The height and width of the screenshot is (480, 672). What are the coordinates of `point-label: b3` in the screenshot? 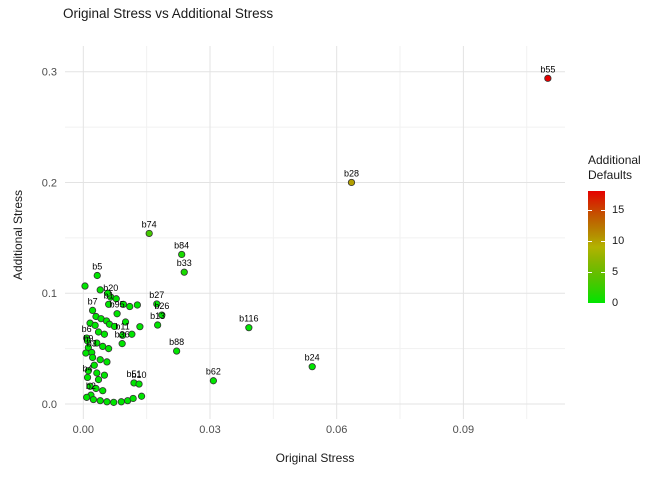 It's located at (92, 343).